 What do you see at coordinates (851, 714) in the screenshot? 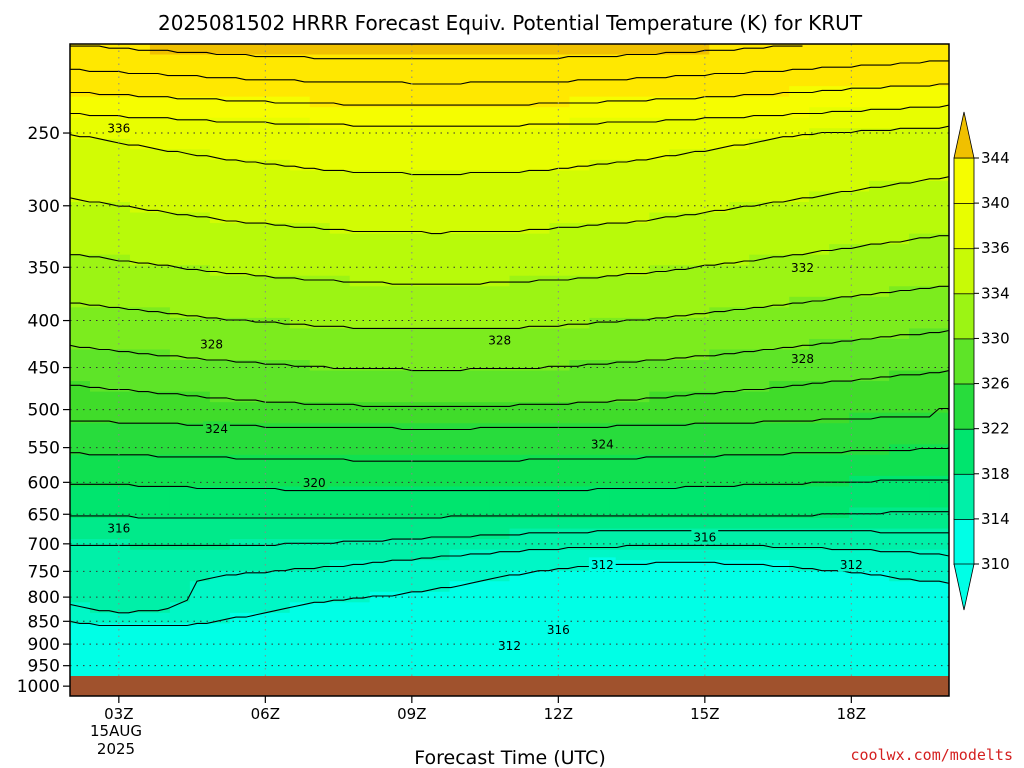
I see `x-tick-label: 18Z` at bounding box center [851, 714].